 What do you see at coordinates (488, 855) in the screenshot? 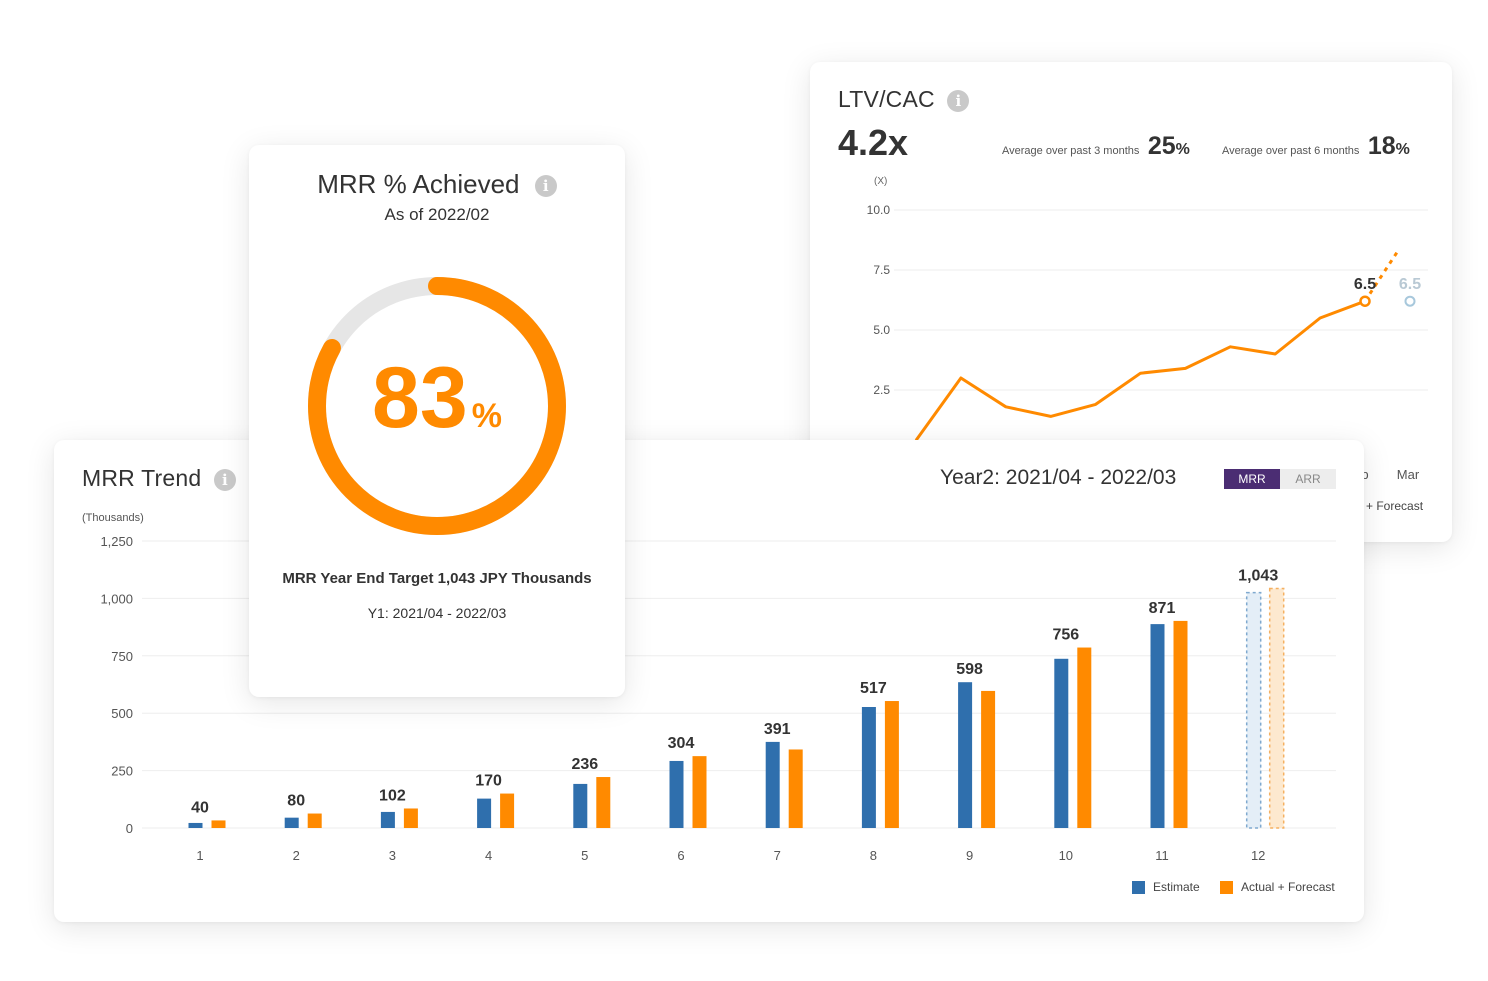
I see `trend-x-tick-label: 4` at bounding box center [488, 855].